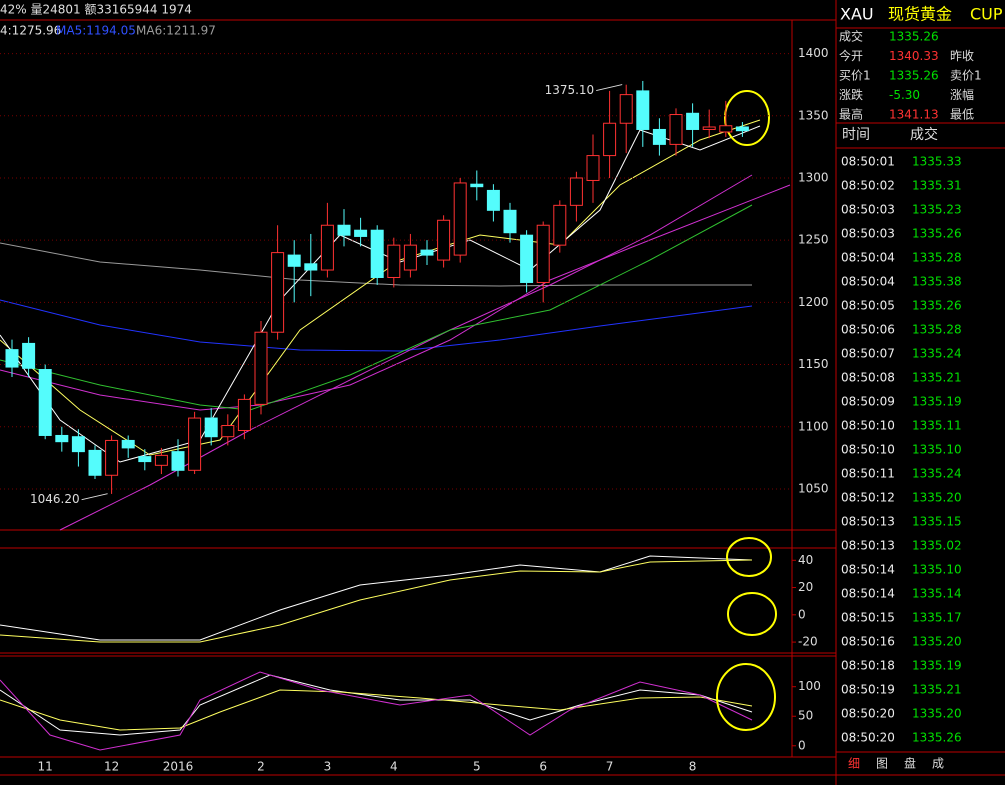 Image resolution: width=1005 pixels, height=785 pixels. Describe the element at coordinates (851, 55) in the screenshot. I see `quote-label: 今开` at that location.